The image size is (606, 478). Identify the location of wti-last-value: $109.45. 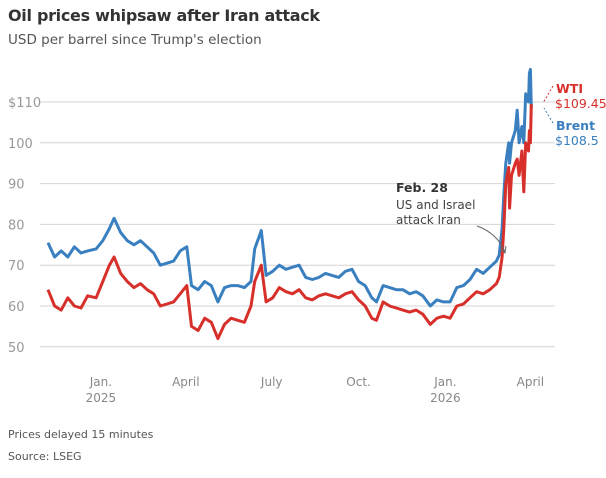
(580, 103).